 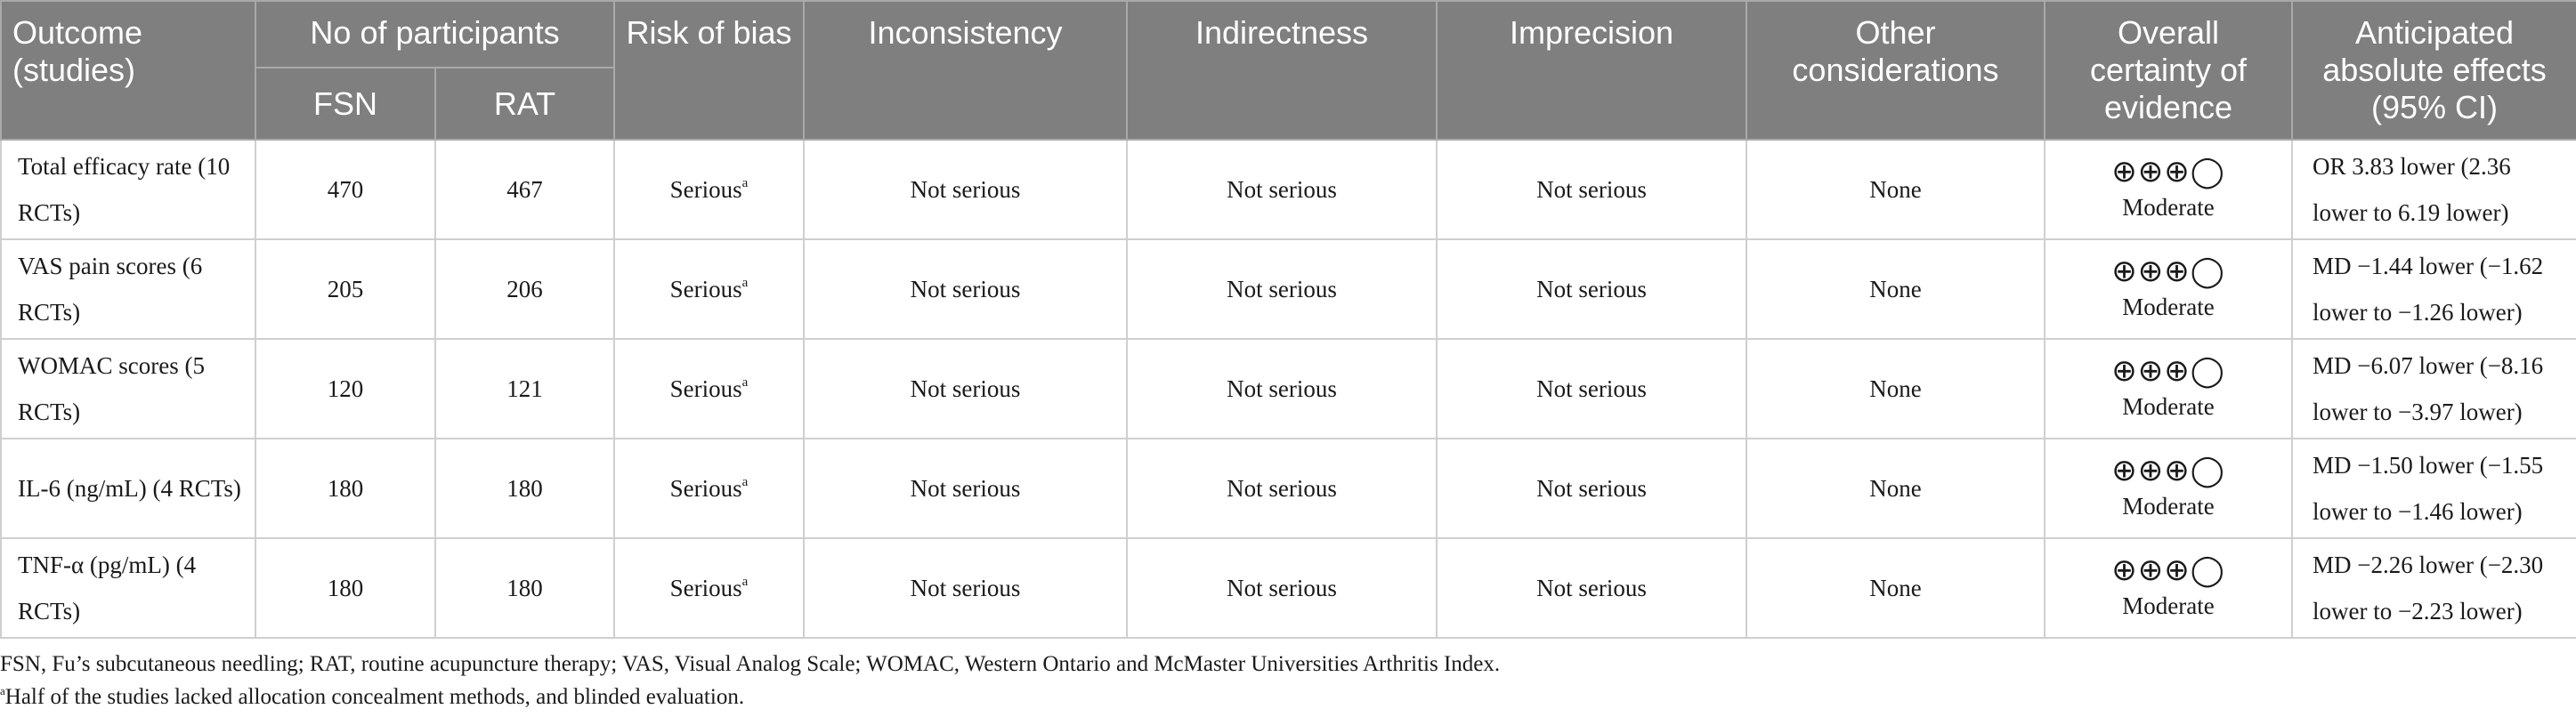 I want to click on effect-cell: OR 3.83 lower (2.36 lower to 6.19 lower), so click(x=2434, y=189).